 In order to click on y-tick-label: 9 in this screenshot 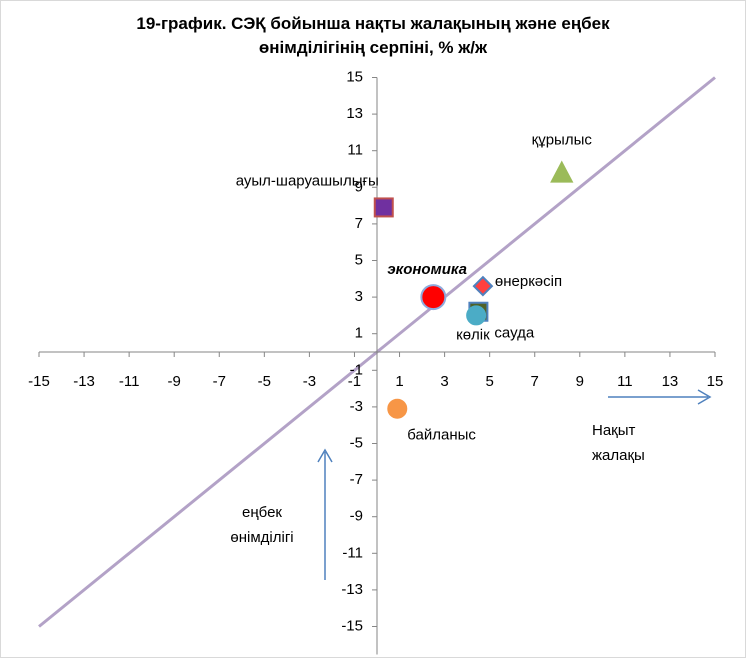, I will do `click(359, 186)`.